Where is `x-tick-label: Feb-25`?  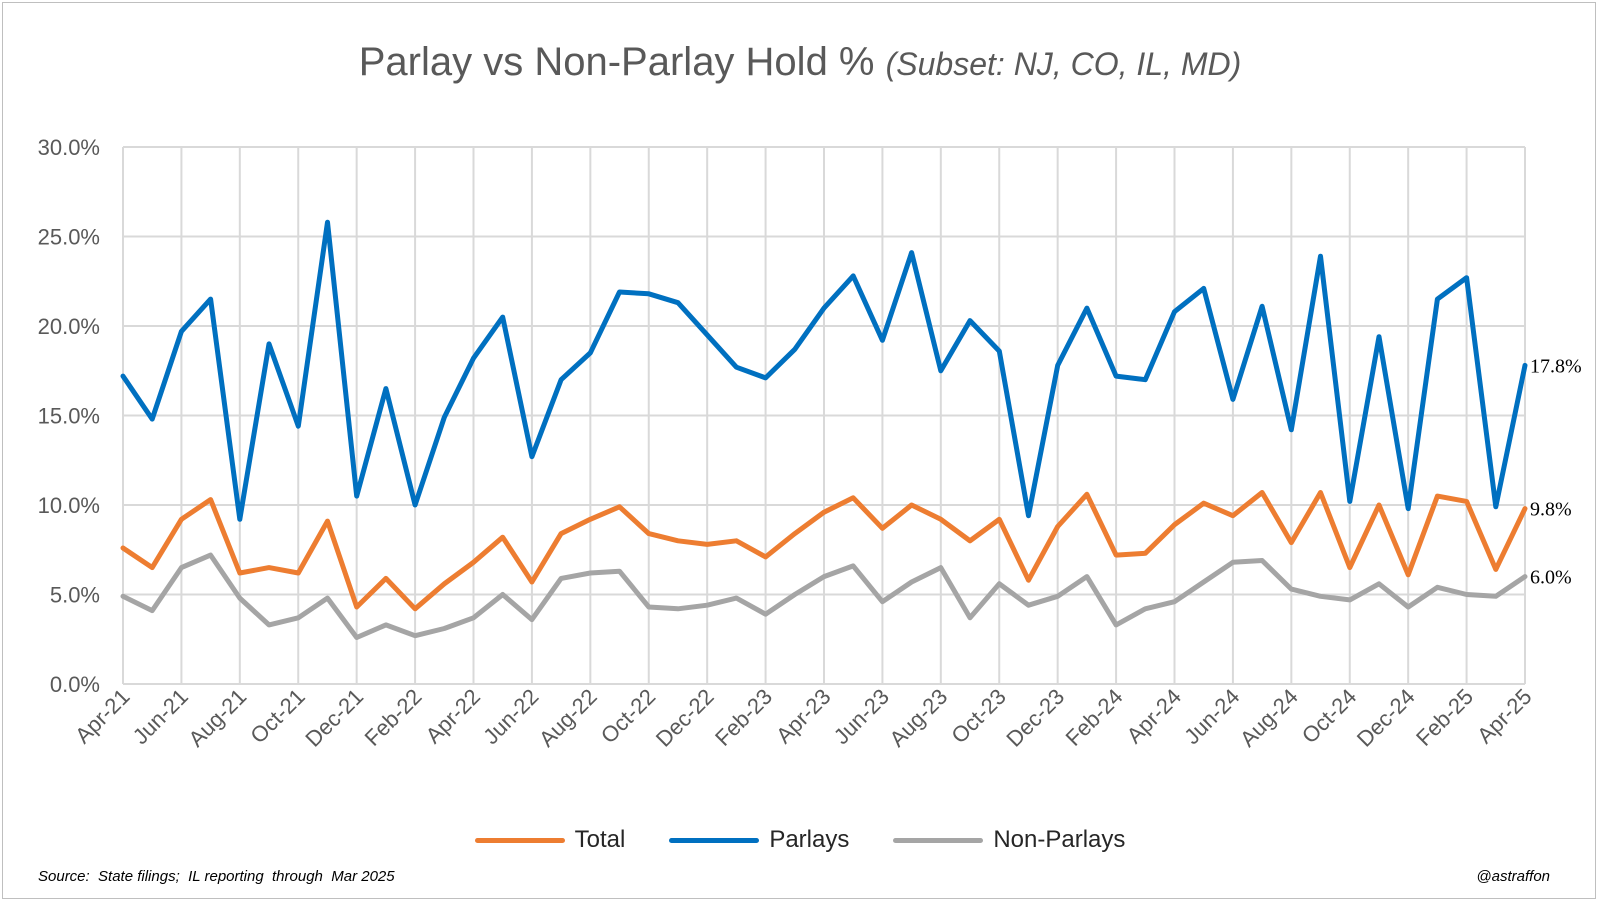
x-tick-label: Feb-25 is located at coordinates (1444, 717).